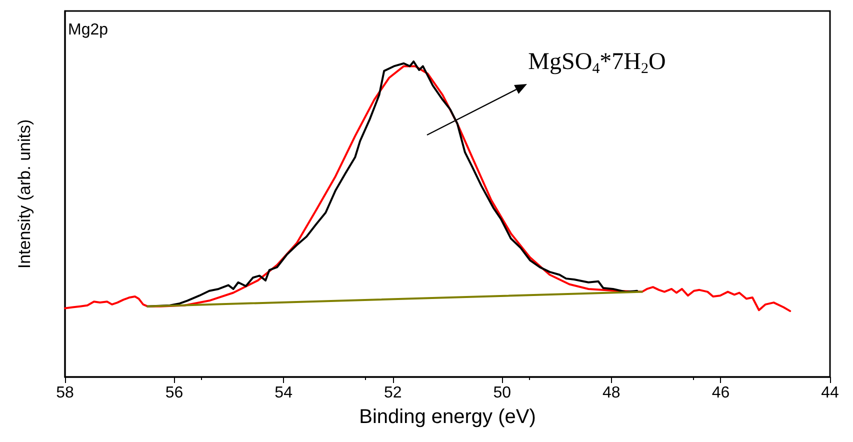 This screenshot has width=853, height=442. Describe the element at coordinates (502, 393) in the screenshot. I see `x-tick-label: 50` at that location.